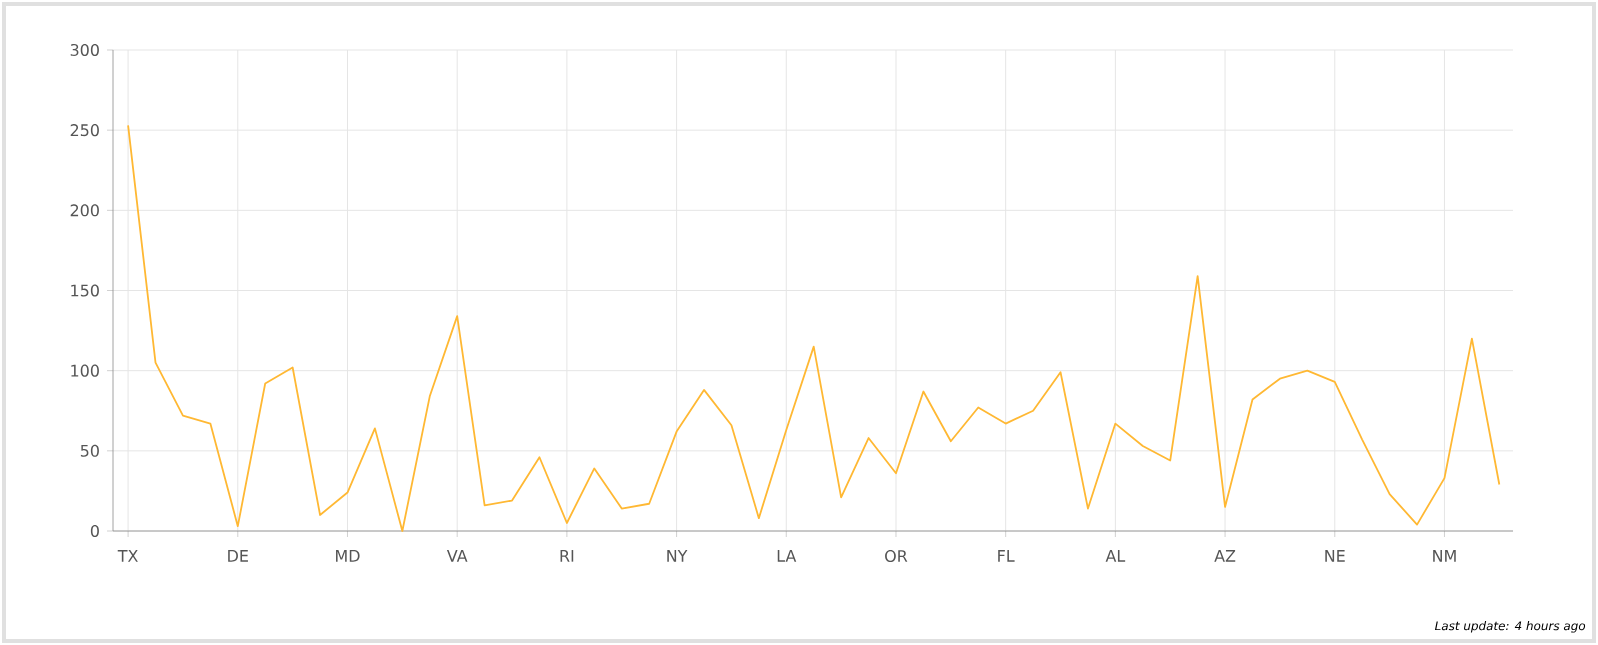  Describe the element at coordinates (348, 556) in the screenshot. I see `x-tick-label: MD` at that location.